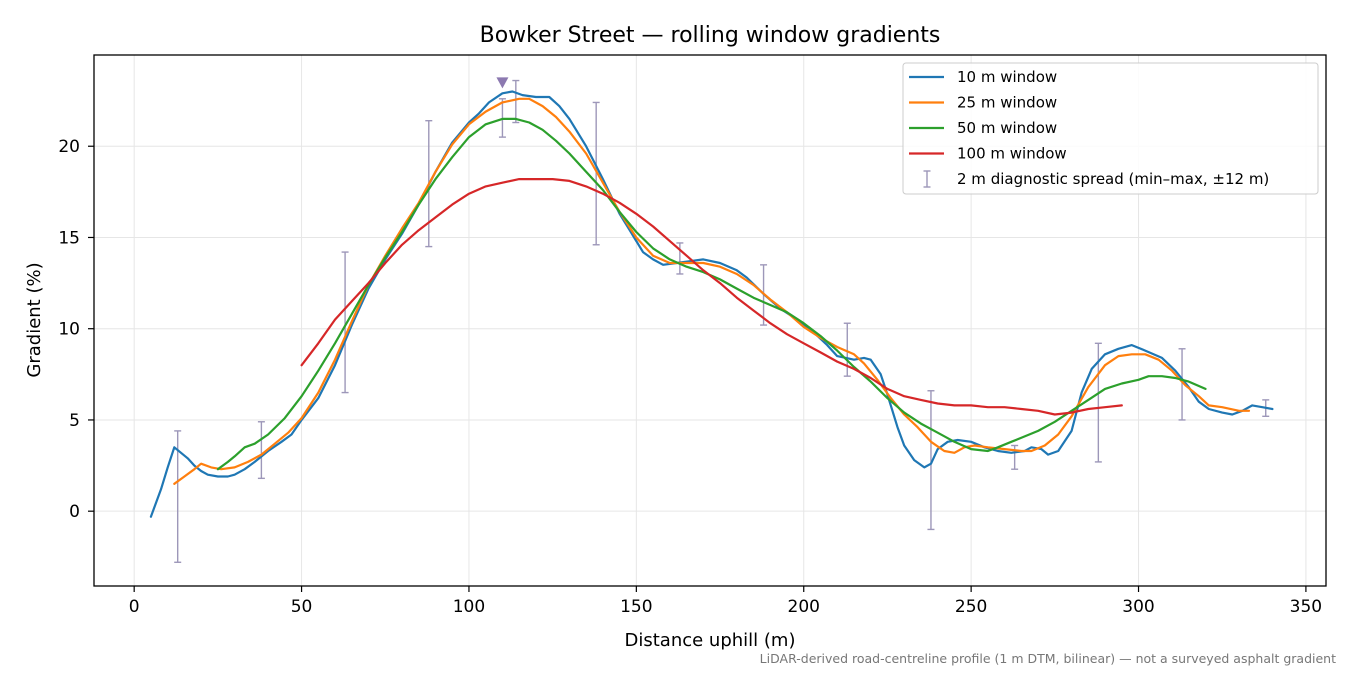 Image resolution: width=1350 pixels, height=675 pixels. What do you see at coordinates (710, 35) in the screenshot?
I see `chart-title: Bowker Street — rolling window gradients` at bounding box center [710, 35].